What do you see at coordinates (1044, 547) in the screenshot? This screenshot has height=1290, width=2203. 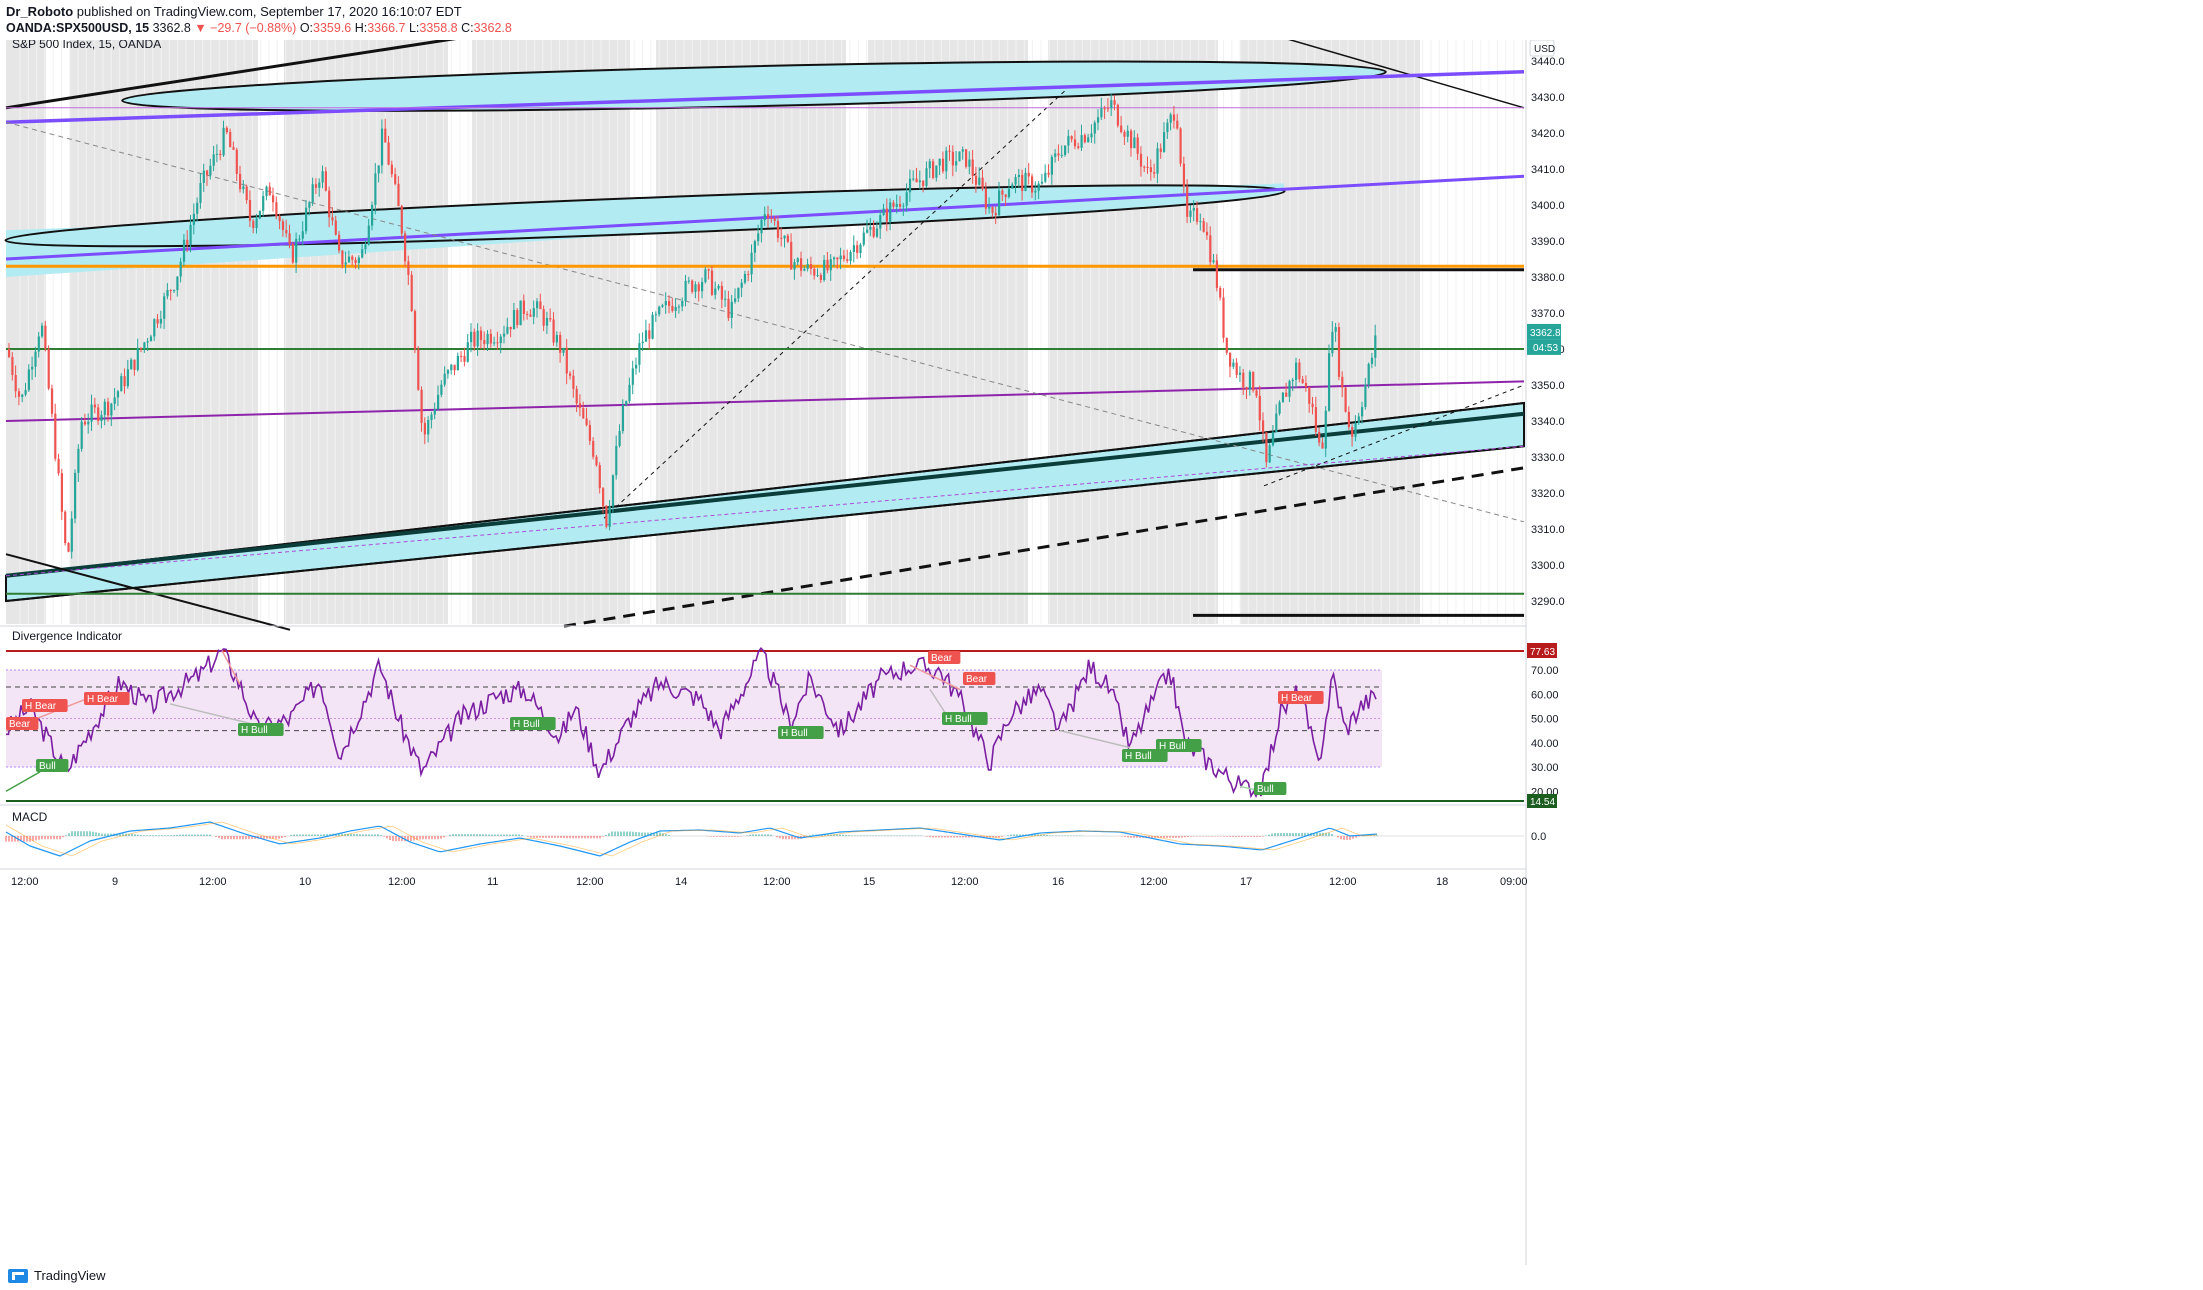 I see `black-dashed-trendline` at bounding box center [1044, 547].